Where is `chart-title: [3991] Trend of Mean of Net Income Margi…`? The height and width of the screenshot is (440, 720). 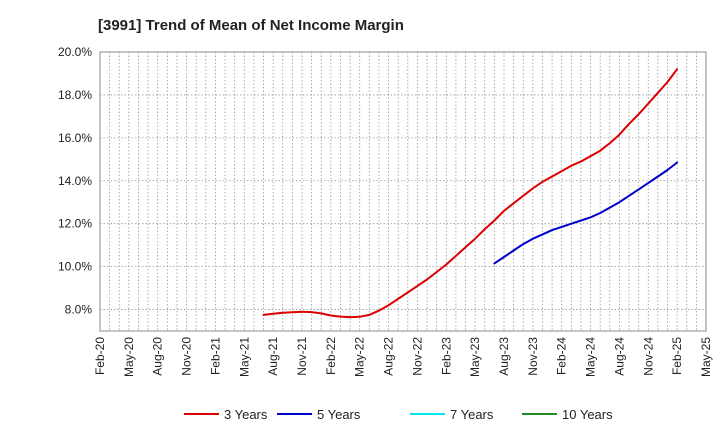
chart-title: [3991] Trend of Mean of Net Income Margi… is located at coordinates (251, 25).